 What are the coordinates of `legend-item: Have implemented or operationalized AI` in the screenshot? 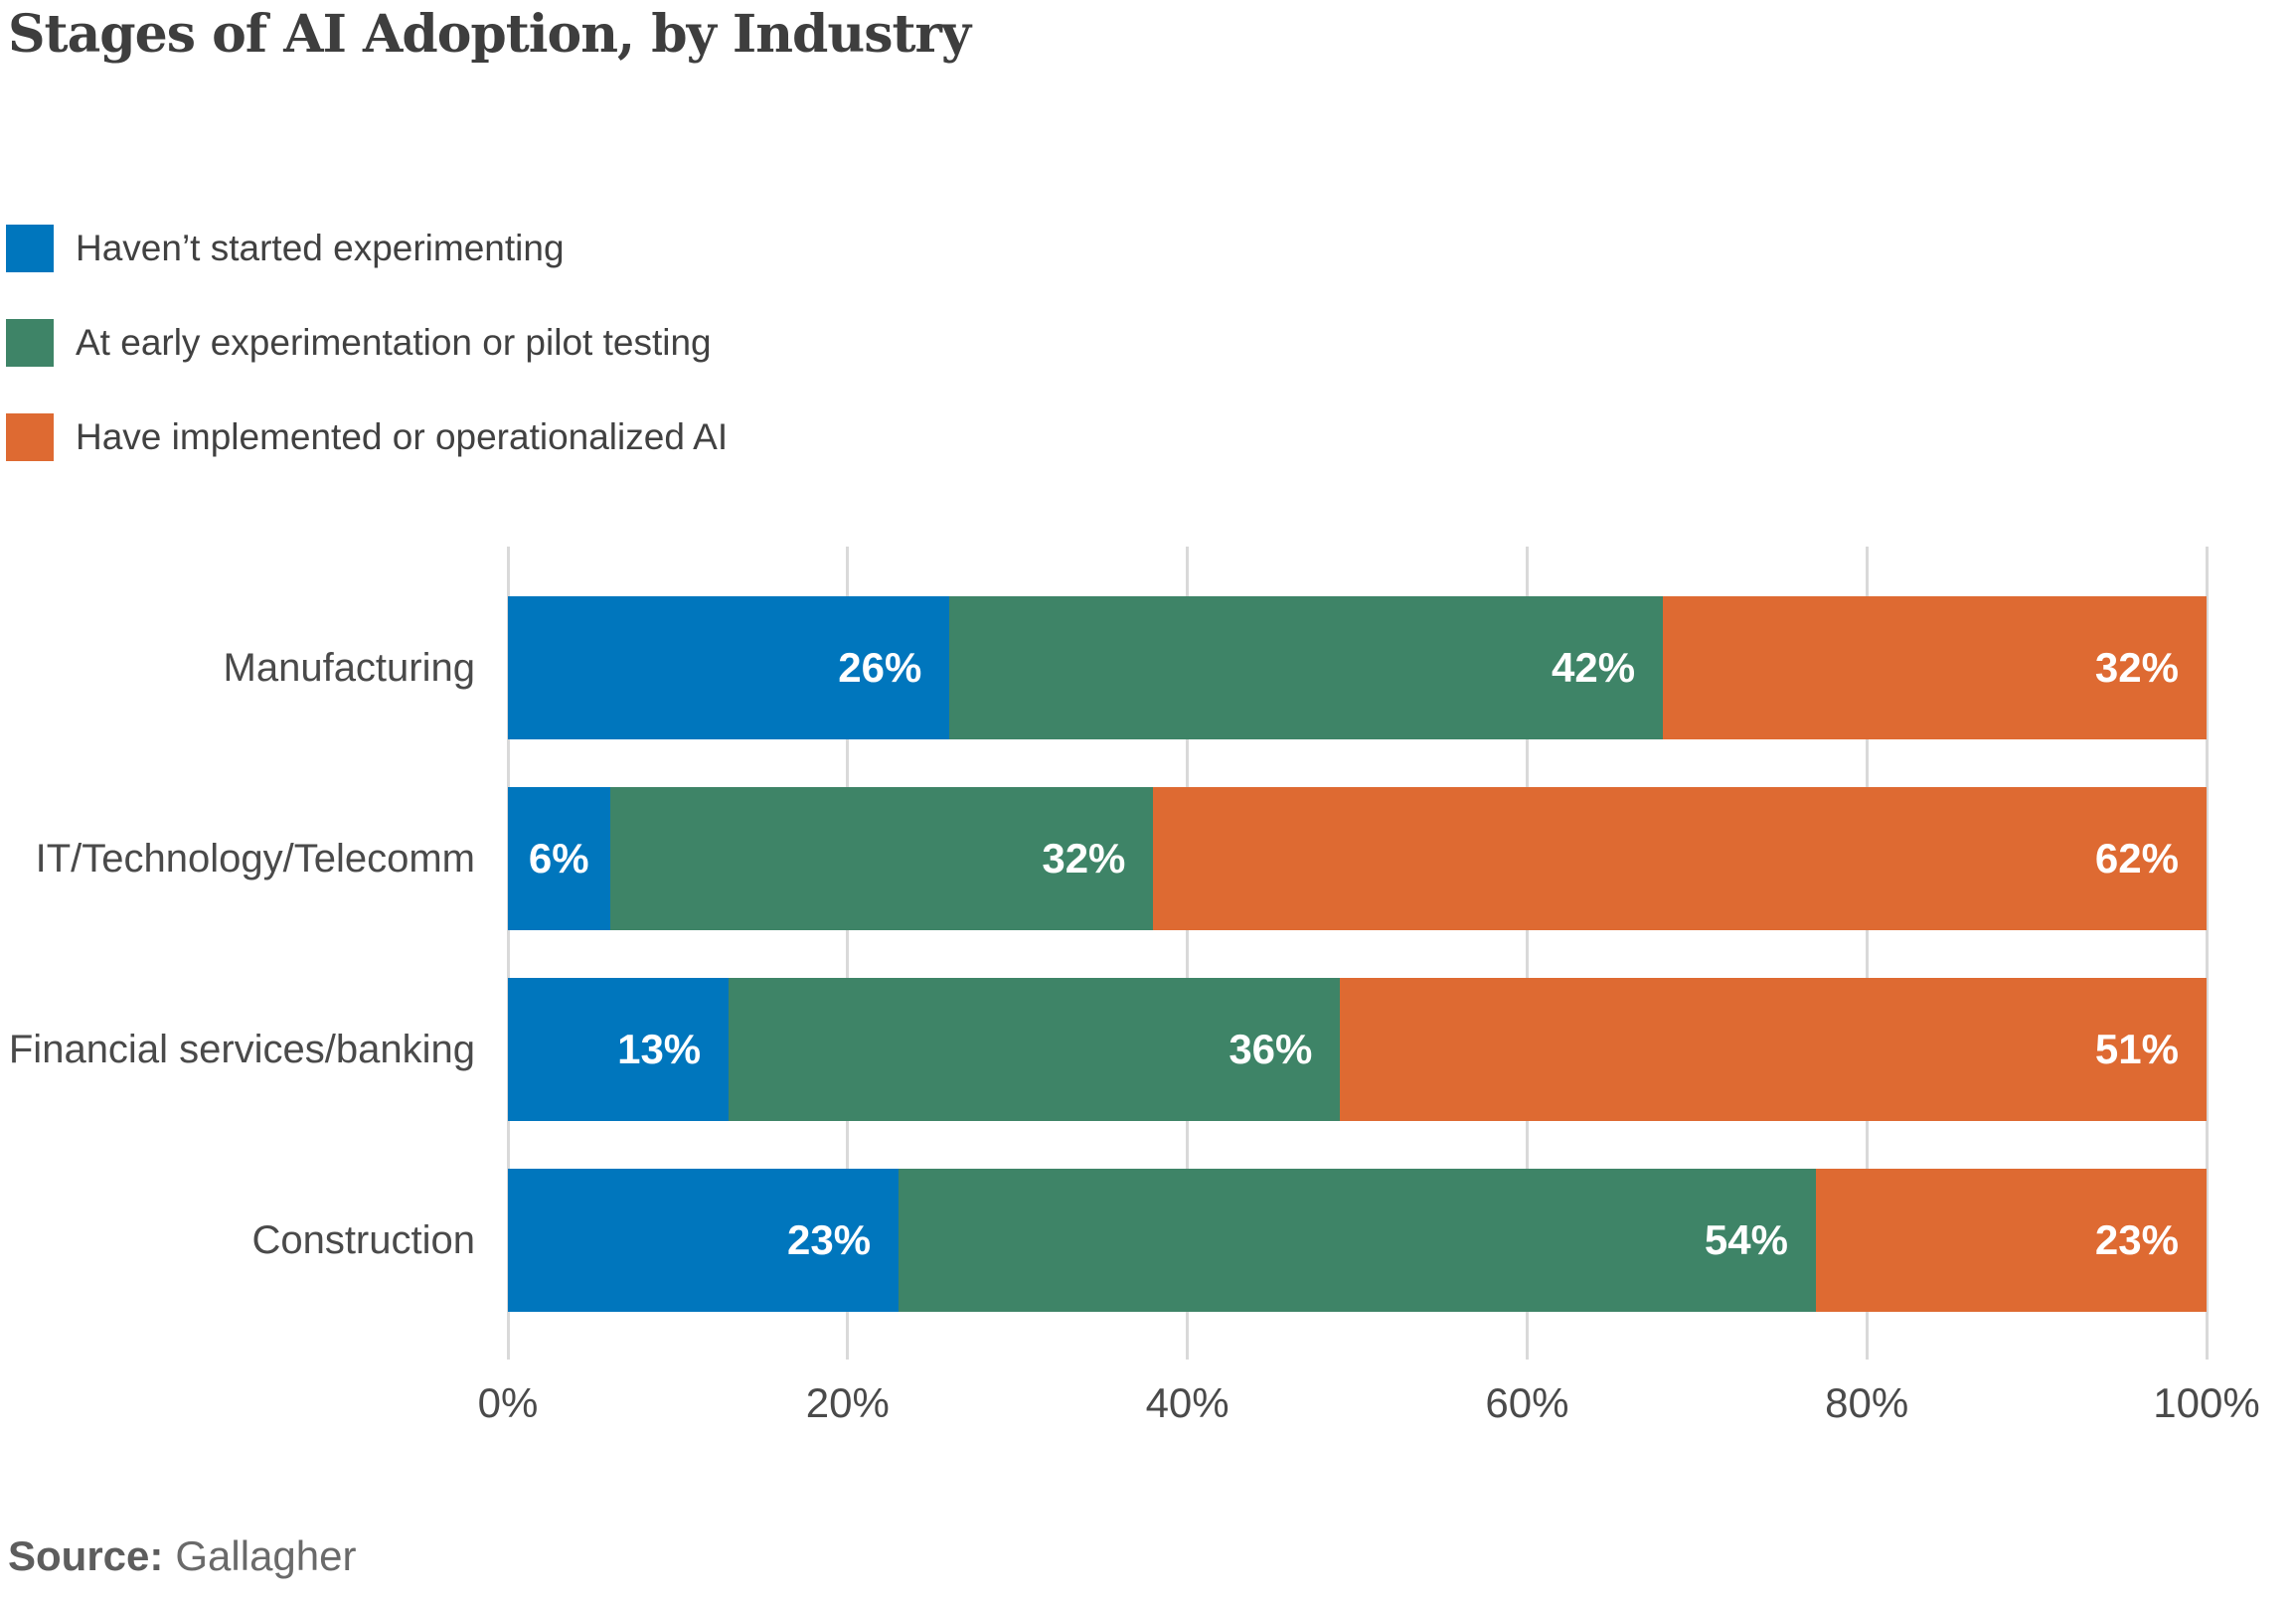 It's located at (367, 437).